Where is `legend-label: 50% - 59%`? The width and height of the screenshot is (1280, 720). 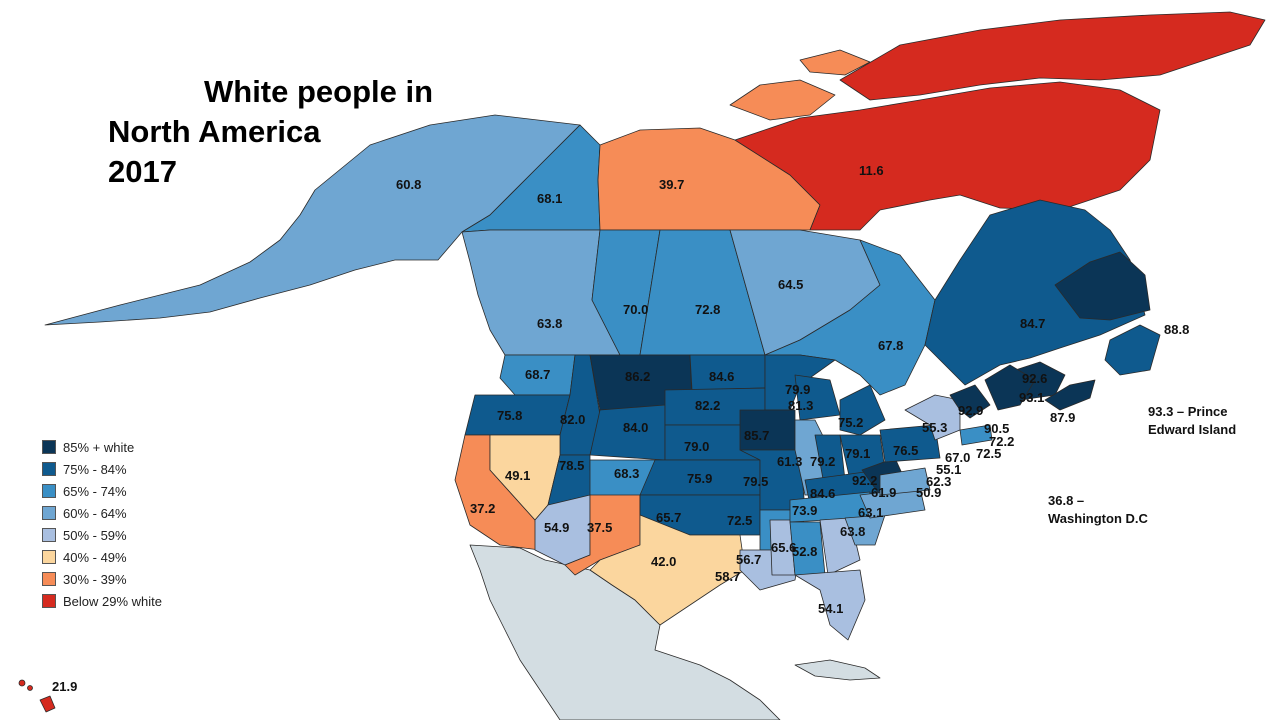
legend-label: 50% - 59% is located at coordinates (95, 535).